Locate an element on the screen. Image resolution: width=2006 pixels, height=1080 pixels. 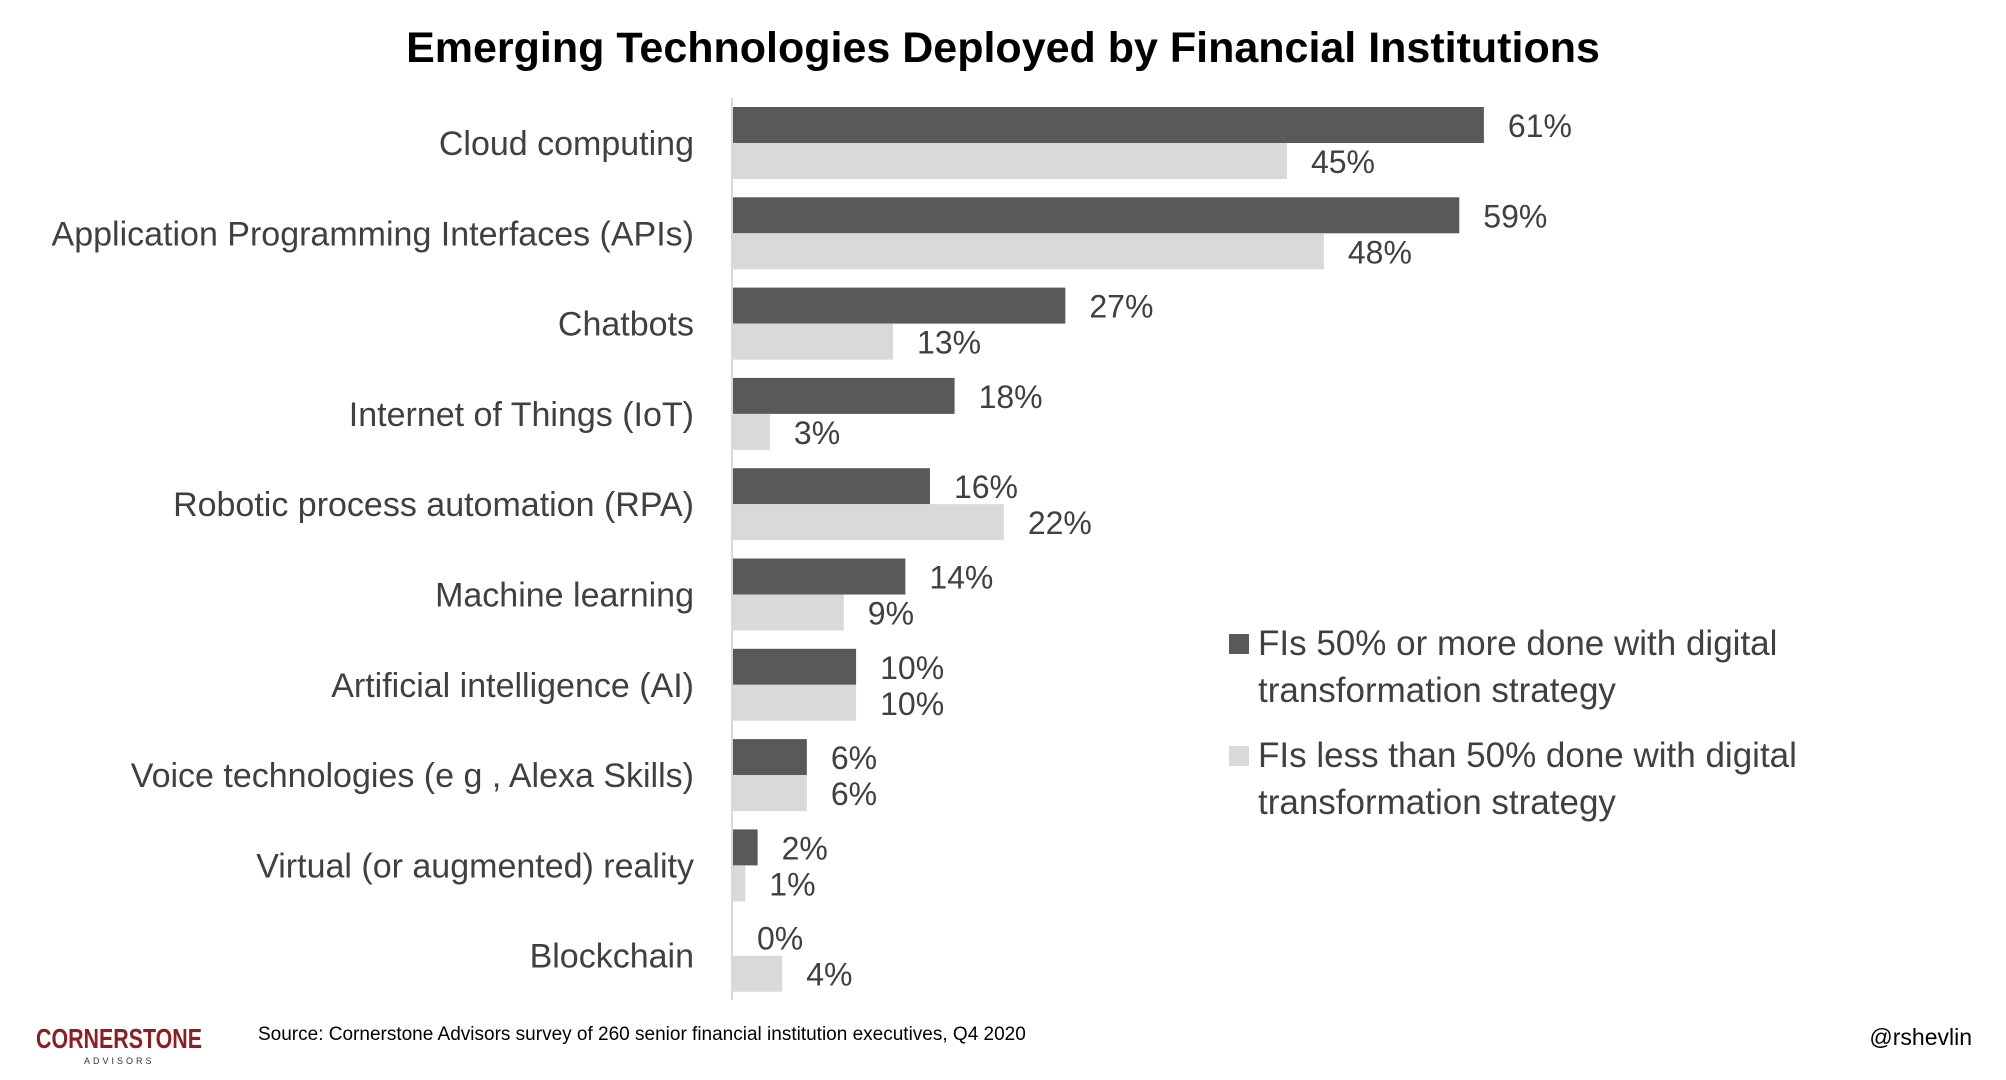
logo-subtitle: ADVISORS is located at coordinates (119, 1061).